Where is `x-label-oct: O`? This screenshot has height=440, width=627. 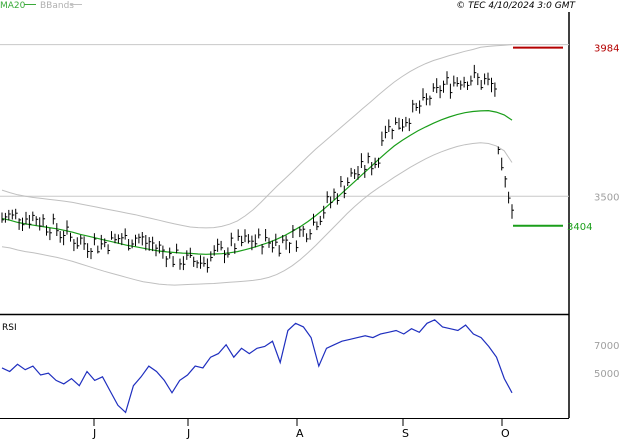 x-label-oct: O is located at coordinates (505, 433).